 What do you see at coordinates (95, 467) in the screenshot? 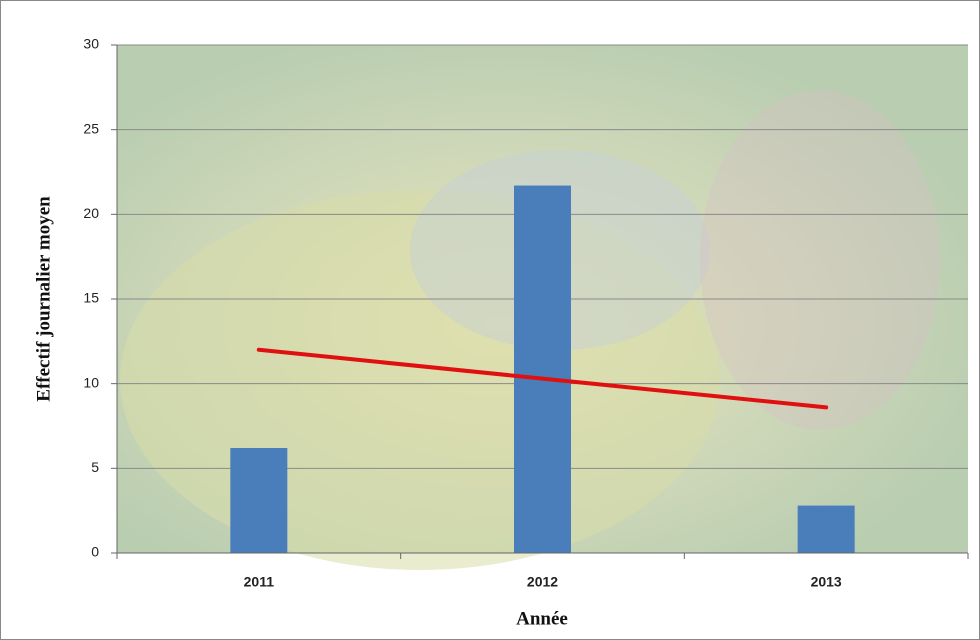
I see `y-tick-label: 5` at bounding box center [95, 467].